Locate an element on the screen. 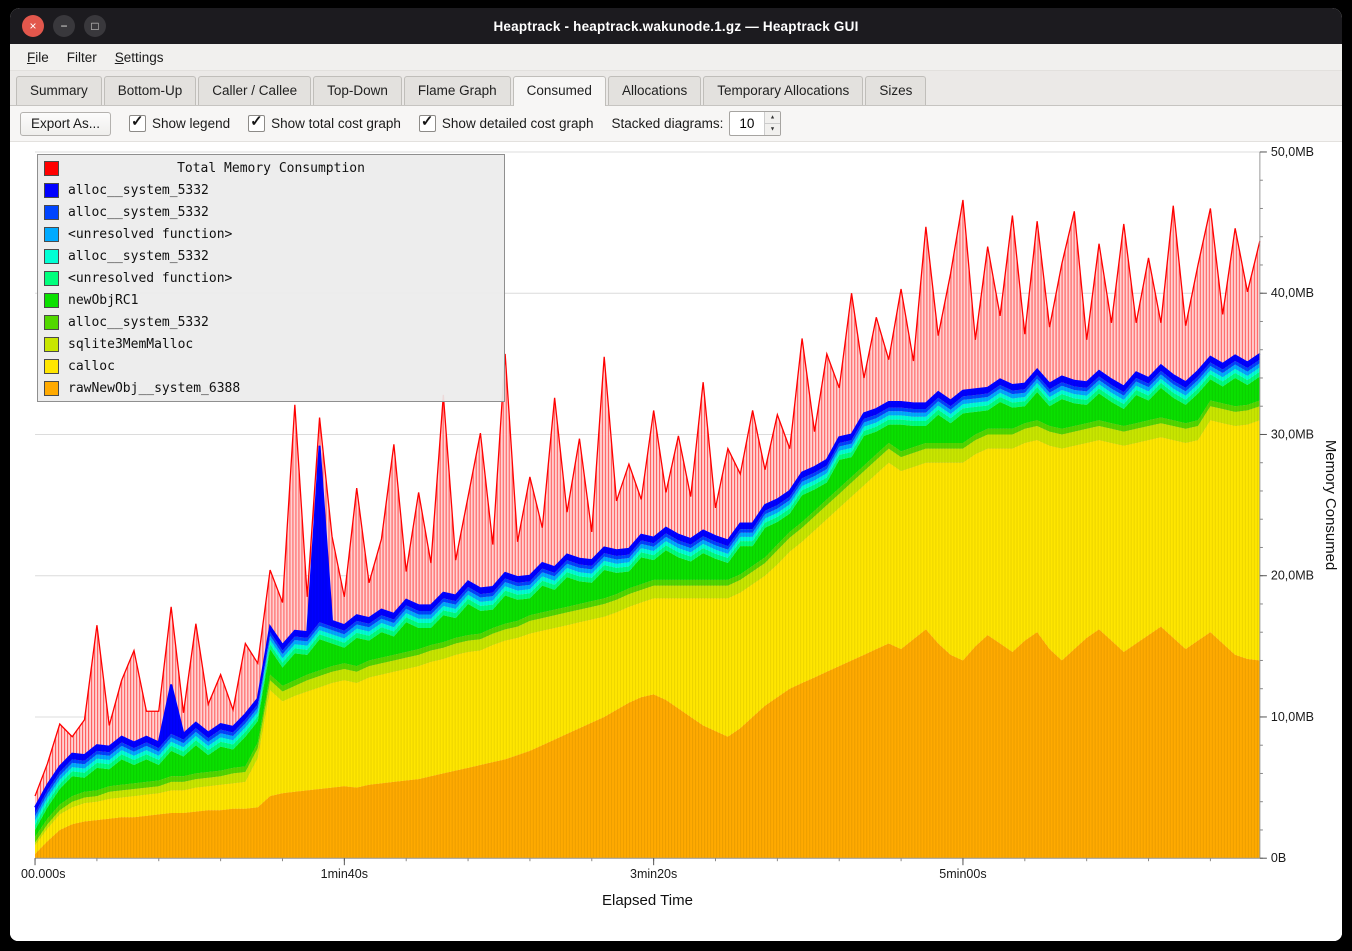 The height and width of the screenshot is (951, 1352). y-axis-title: Memory Consumed is located at coordinates (1330, 505).